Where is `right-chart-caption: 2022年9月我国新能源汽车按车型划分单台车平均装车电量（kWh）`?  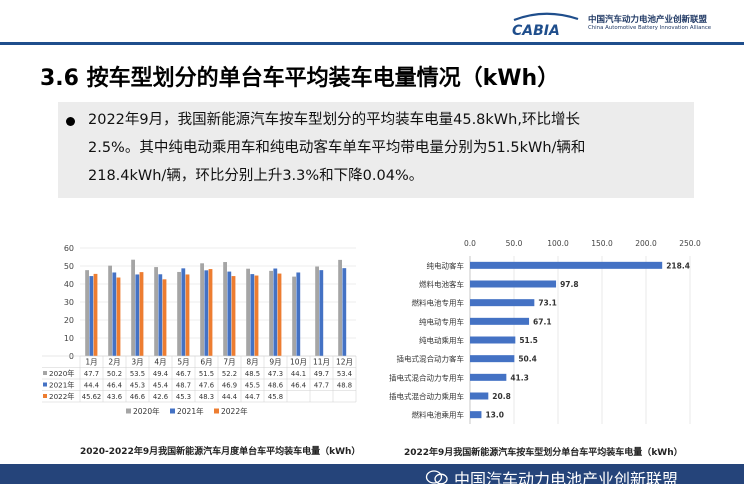
right-chart-caption: 2022年9月我国新能源汽车按车型划分单台车平均装车电量（kWh） is located at coordinates (543, 453).